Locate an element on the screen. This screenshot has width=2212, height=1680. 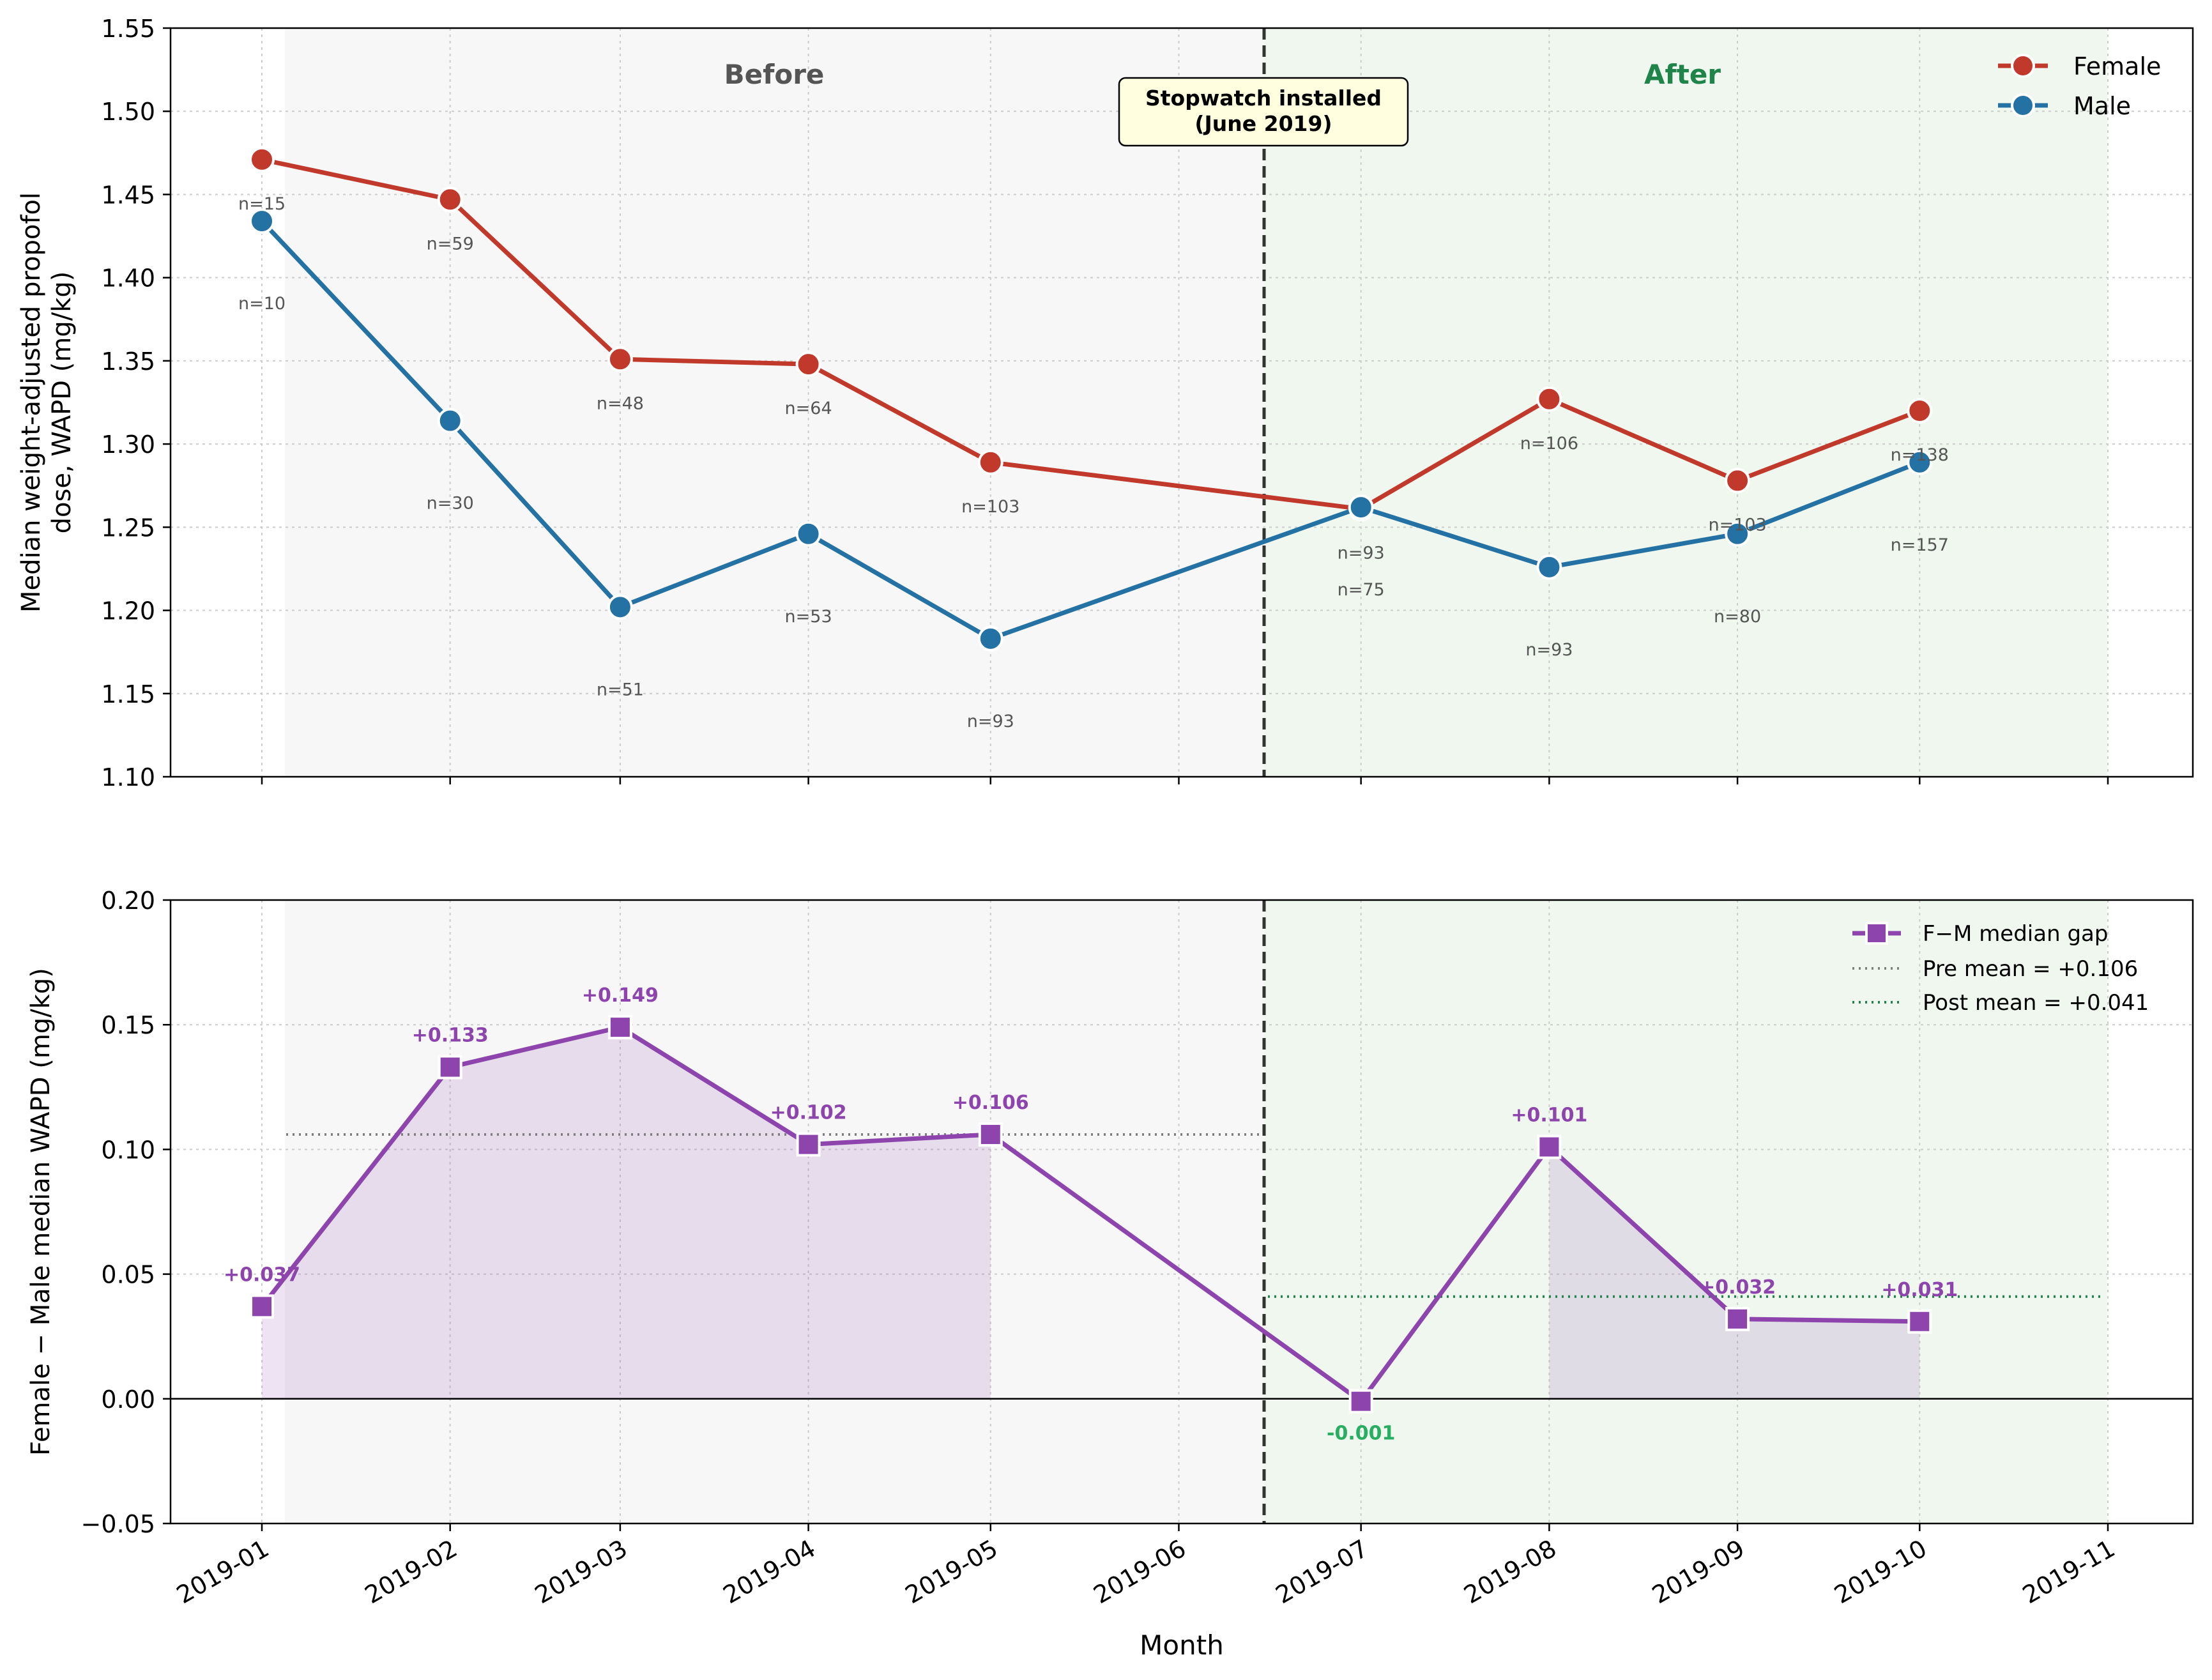
top-n-label: n=53 is located at coordinates (808, 617).